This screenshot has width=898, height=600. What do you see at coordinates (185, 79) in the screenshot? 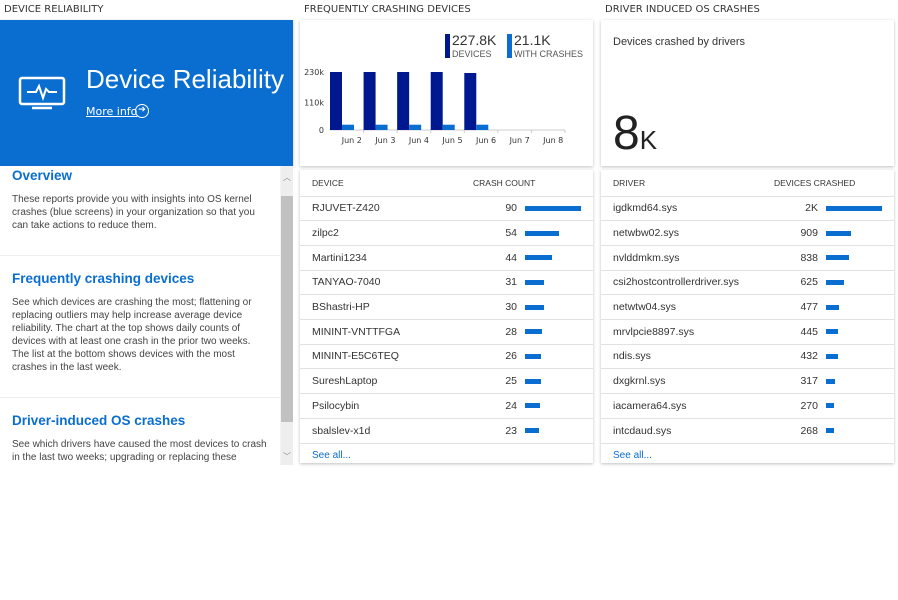
I see `hero-title: Device Reliability` at bounding box center [185, 79].